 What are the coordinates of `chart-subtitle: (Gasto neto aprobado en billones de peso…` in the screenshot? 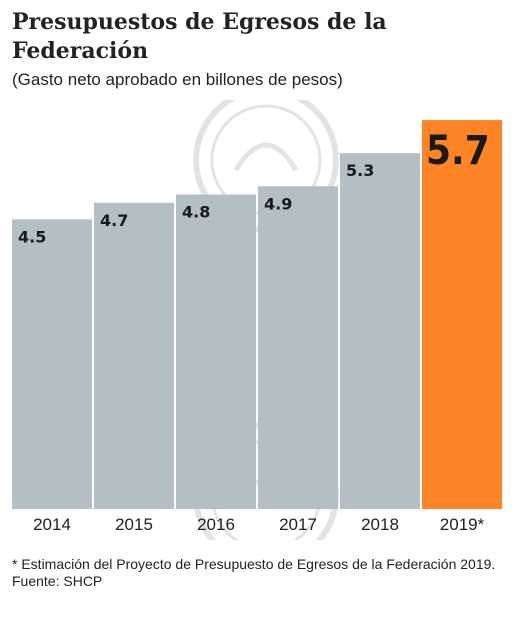 It's located at (177, 79).